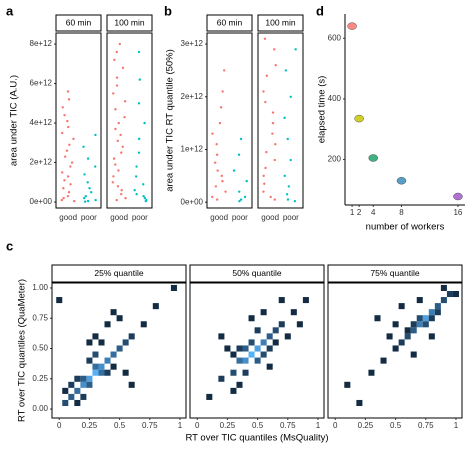  What do you see at coordinates (335, 425) in the screenshot?
I see `x-tick-label: 0` at bounding box center [335, 425].